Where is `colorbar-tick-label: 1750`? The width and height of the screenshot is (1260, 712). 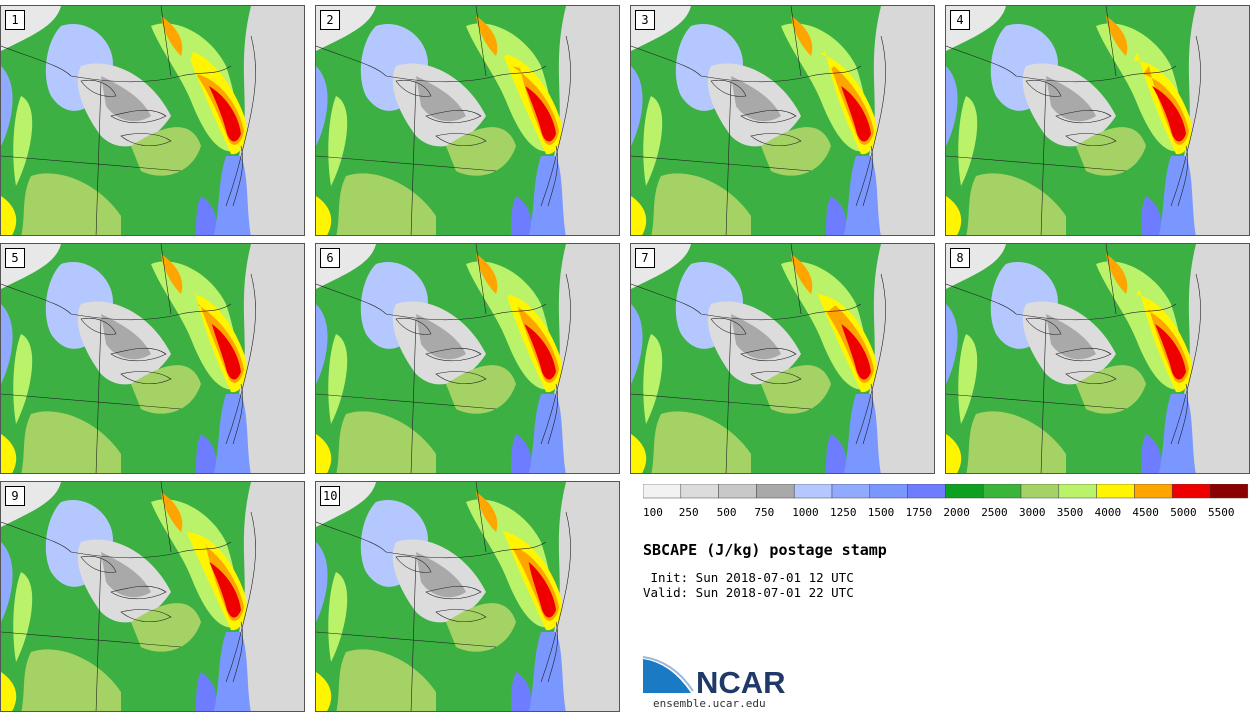
colorbar-tick-label: 1750 is located at coordinates (919, 512).